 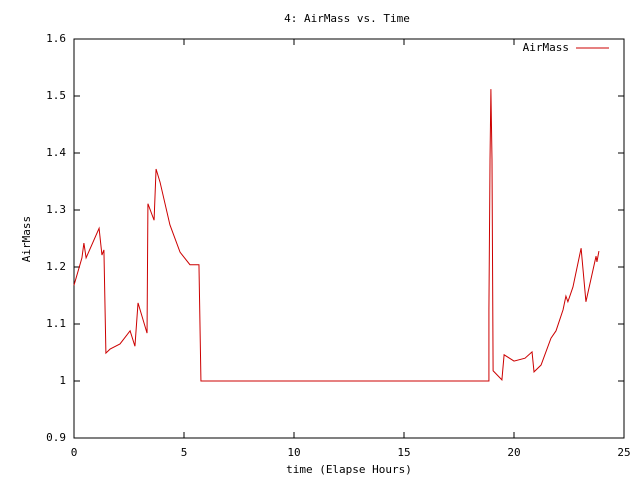 I want to click on x-tick-label: 10, so click(x=293, y=452).